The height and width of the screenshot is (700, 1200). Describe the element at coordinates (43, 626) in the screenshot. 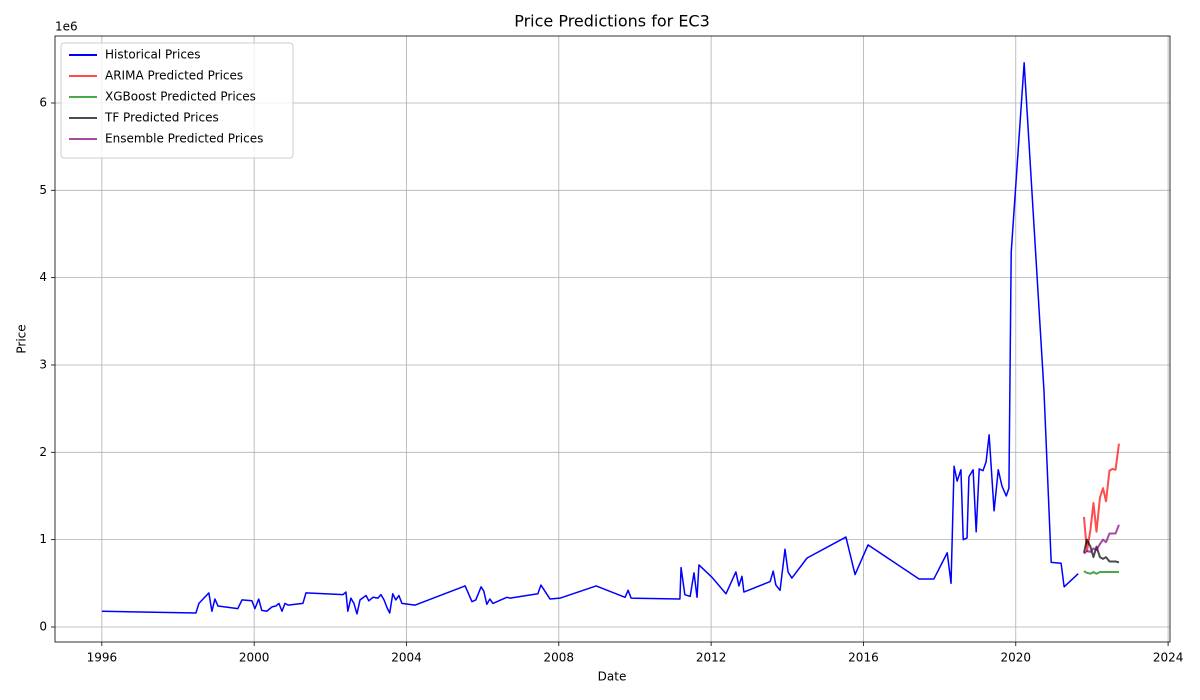

I see `y-tick-label: 0` at that location.